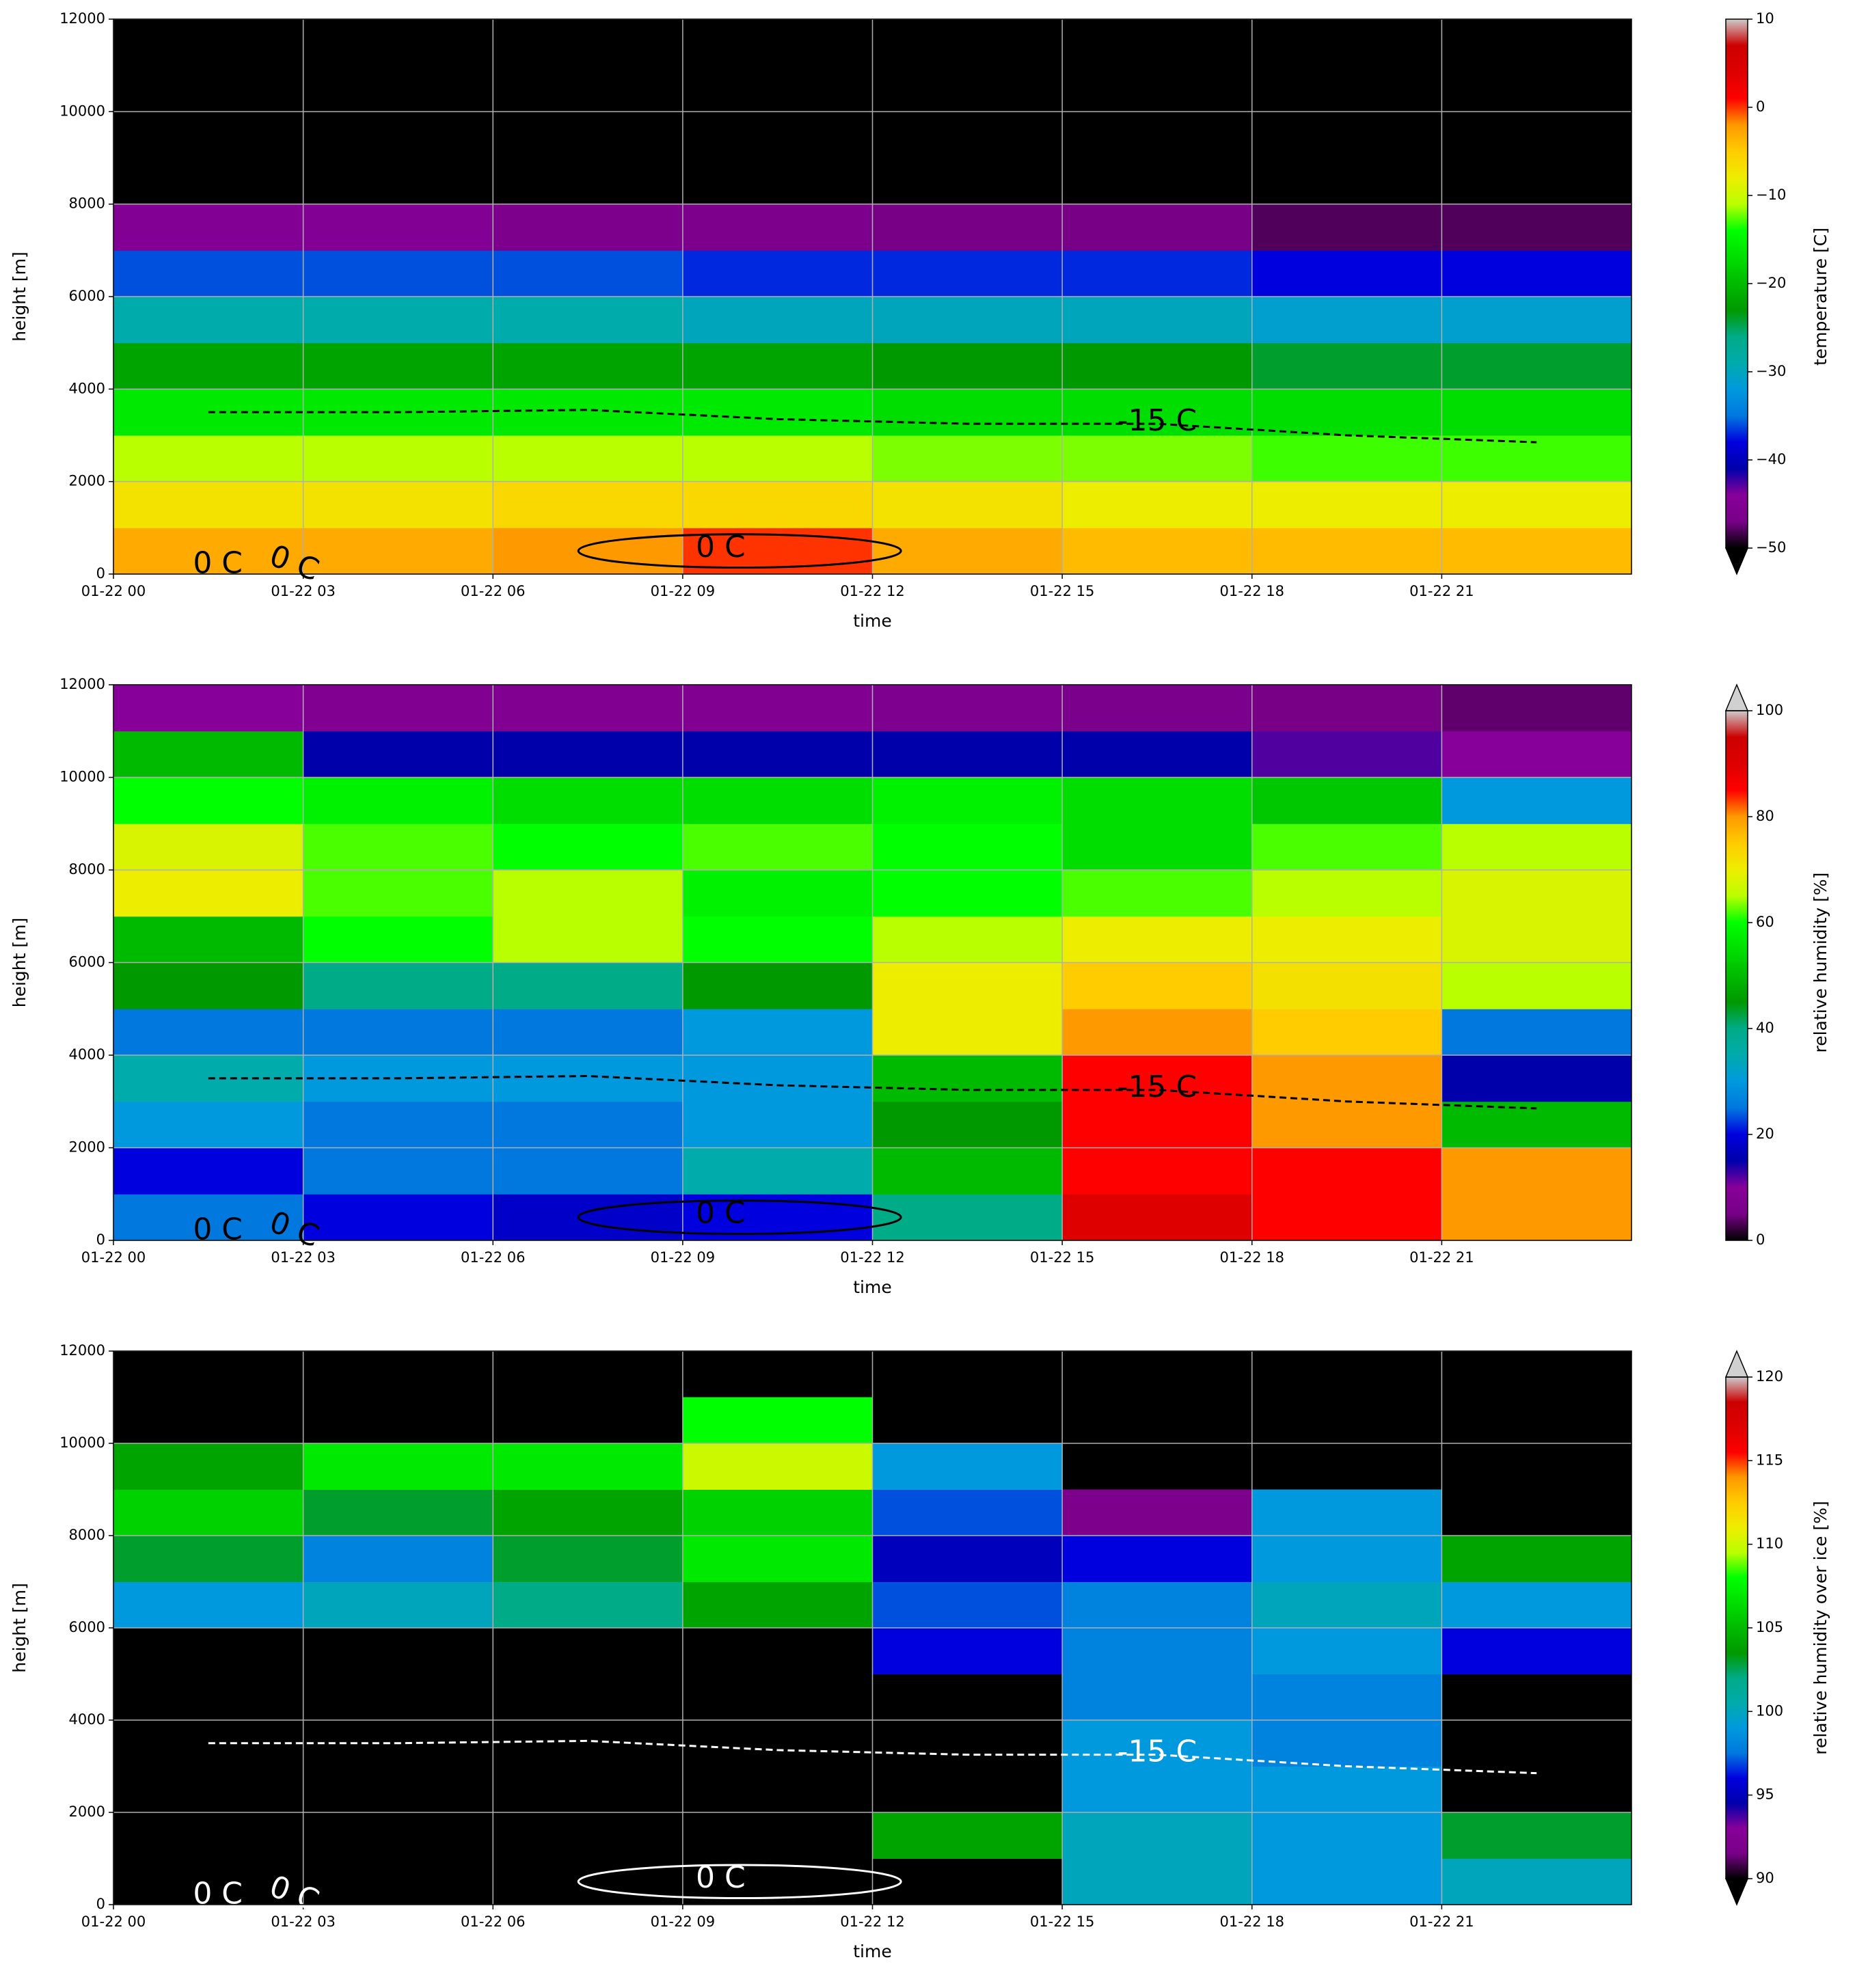  I want to click on y-tick-label: 10000, so click(82, 1442).